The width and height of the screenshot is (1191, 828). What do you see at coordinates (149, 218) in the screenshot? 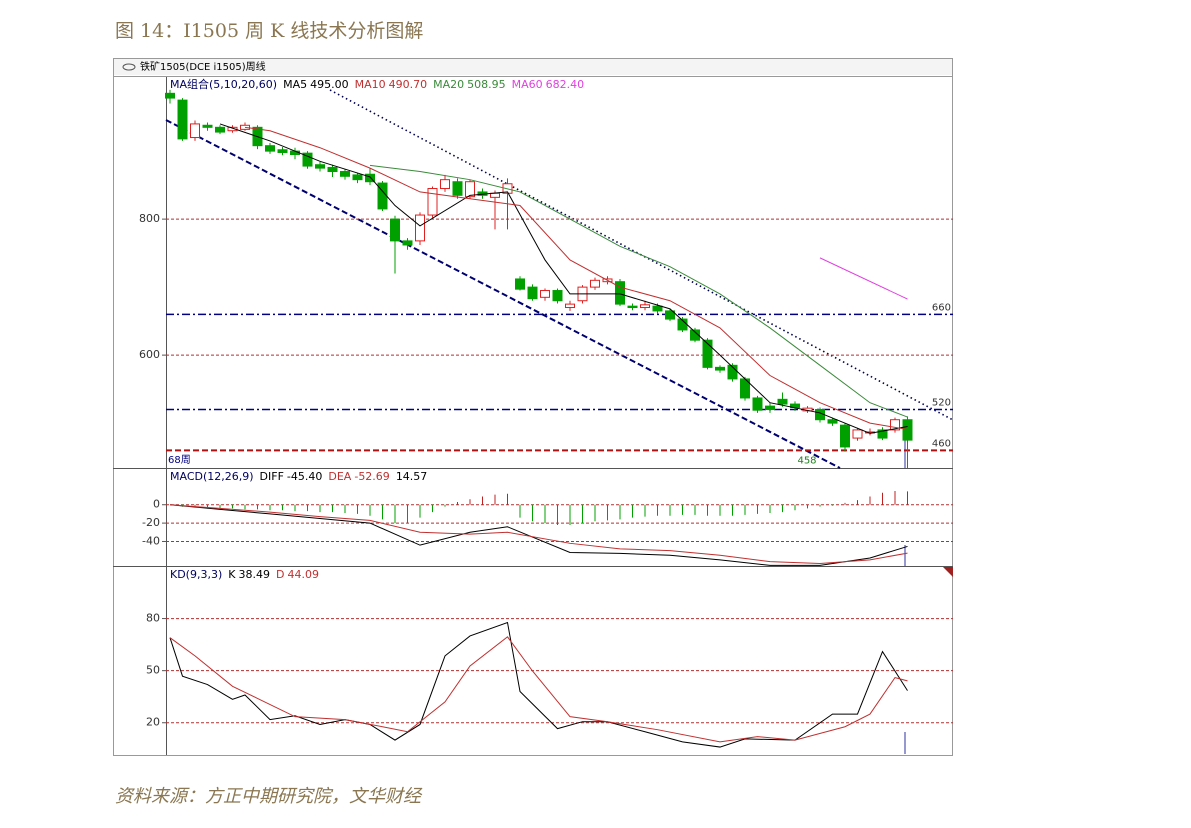
I see `y-tick-label: 800` at bounding box center [149, 218].